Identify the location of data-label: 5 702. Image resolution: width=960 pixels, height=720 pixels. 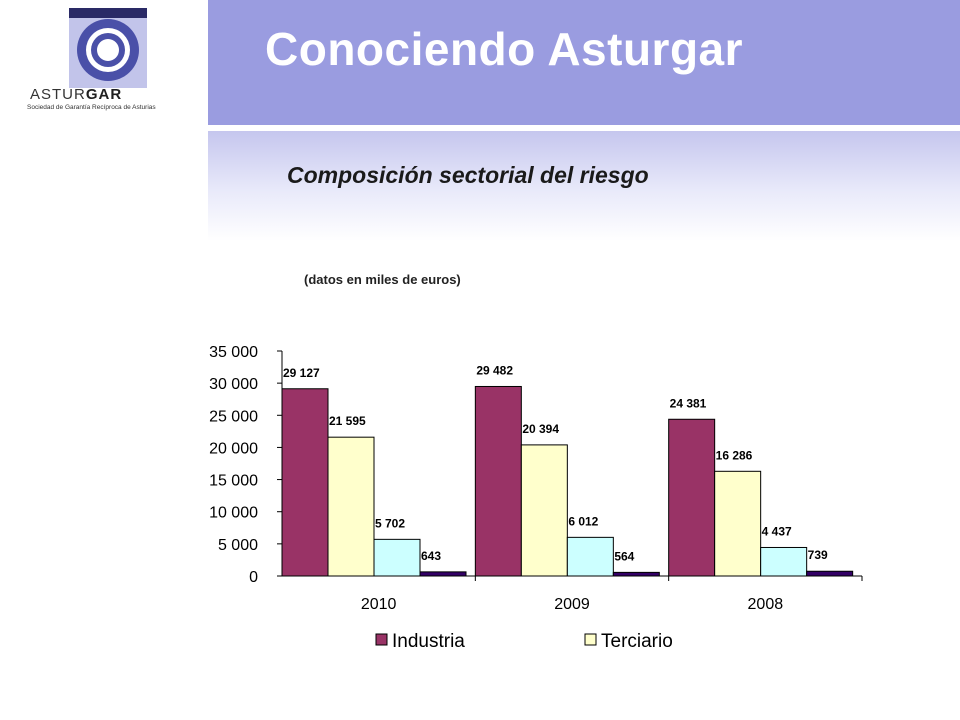
(390, 523).